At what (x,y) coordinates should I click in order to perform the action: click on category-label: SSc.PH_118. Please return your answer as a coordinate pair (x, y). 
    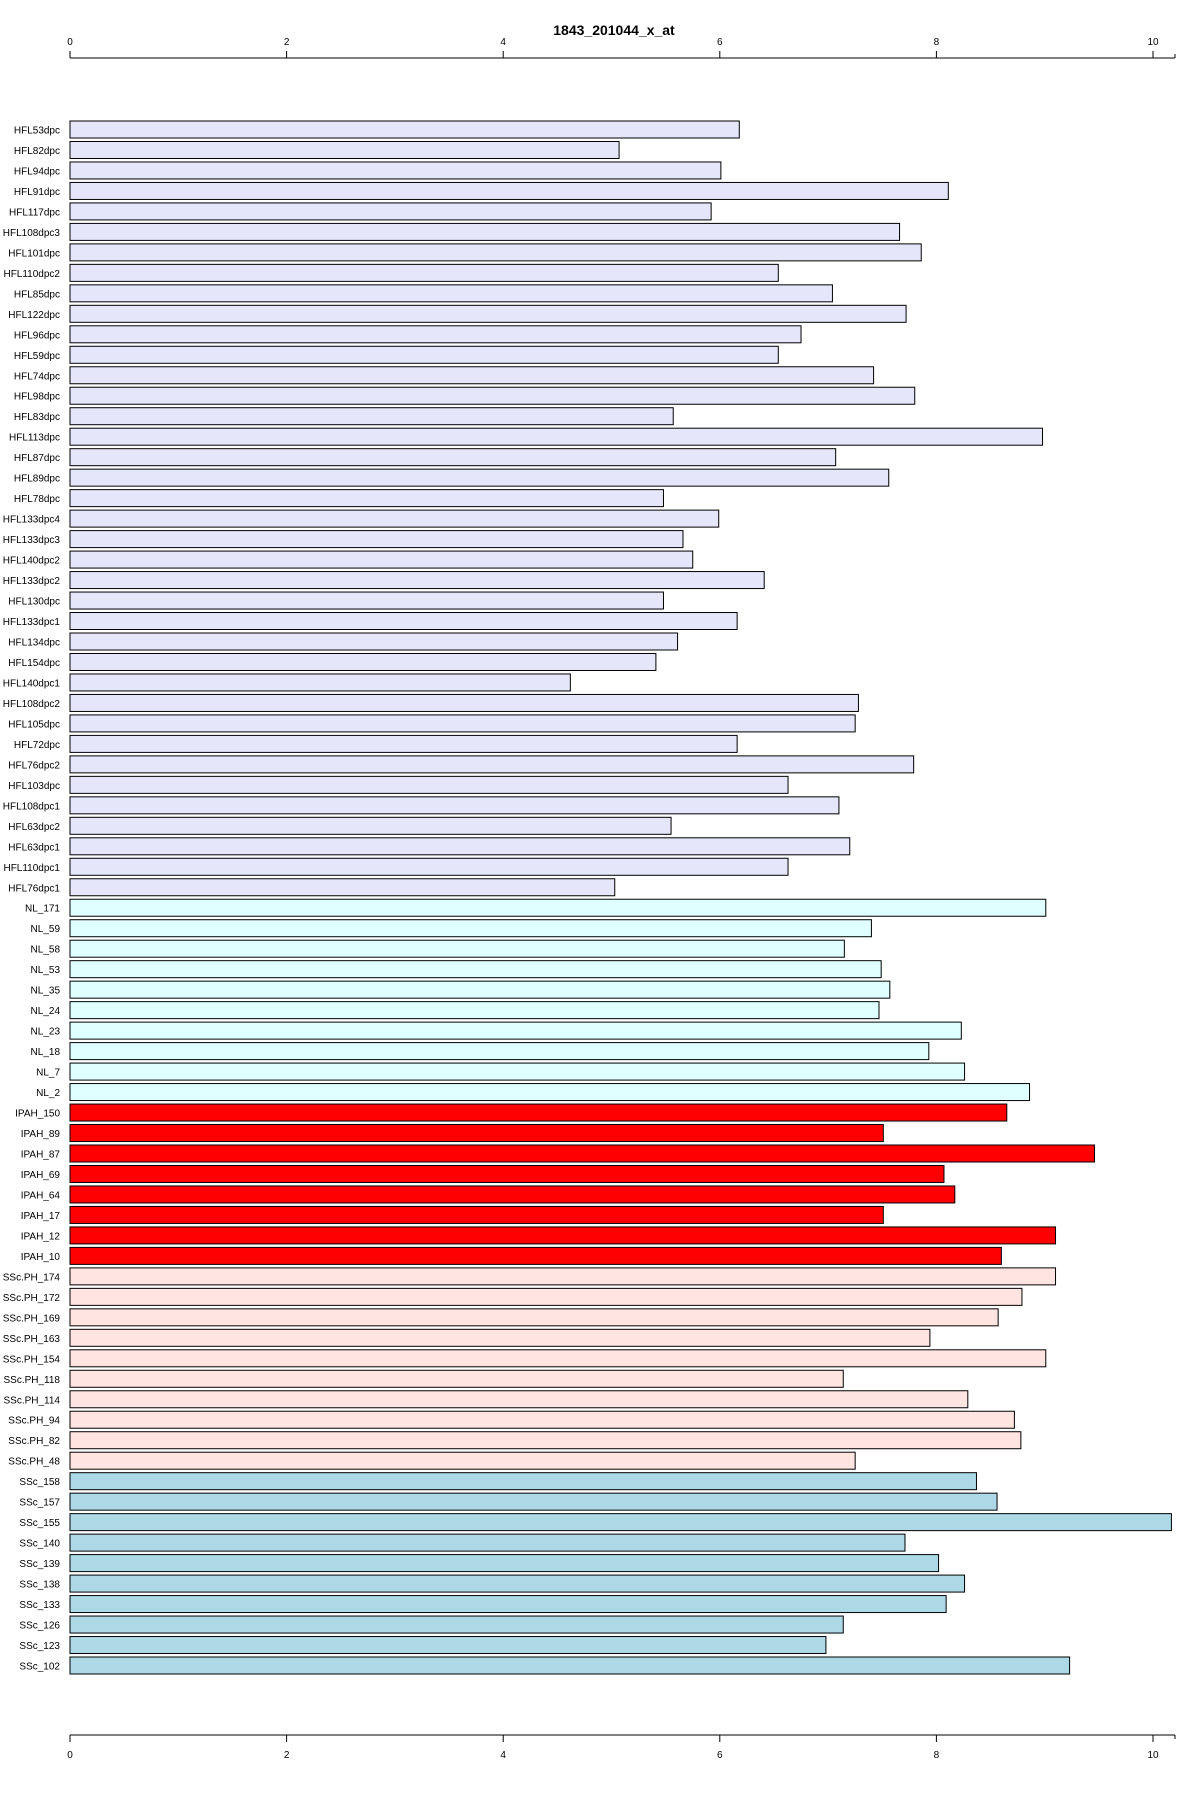
    Looking at the image, I should click on (31, 1380).